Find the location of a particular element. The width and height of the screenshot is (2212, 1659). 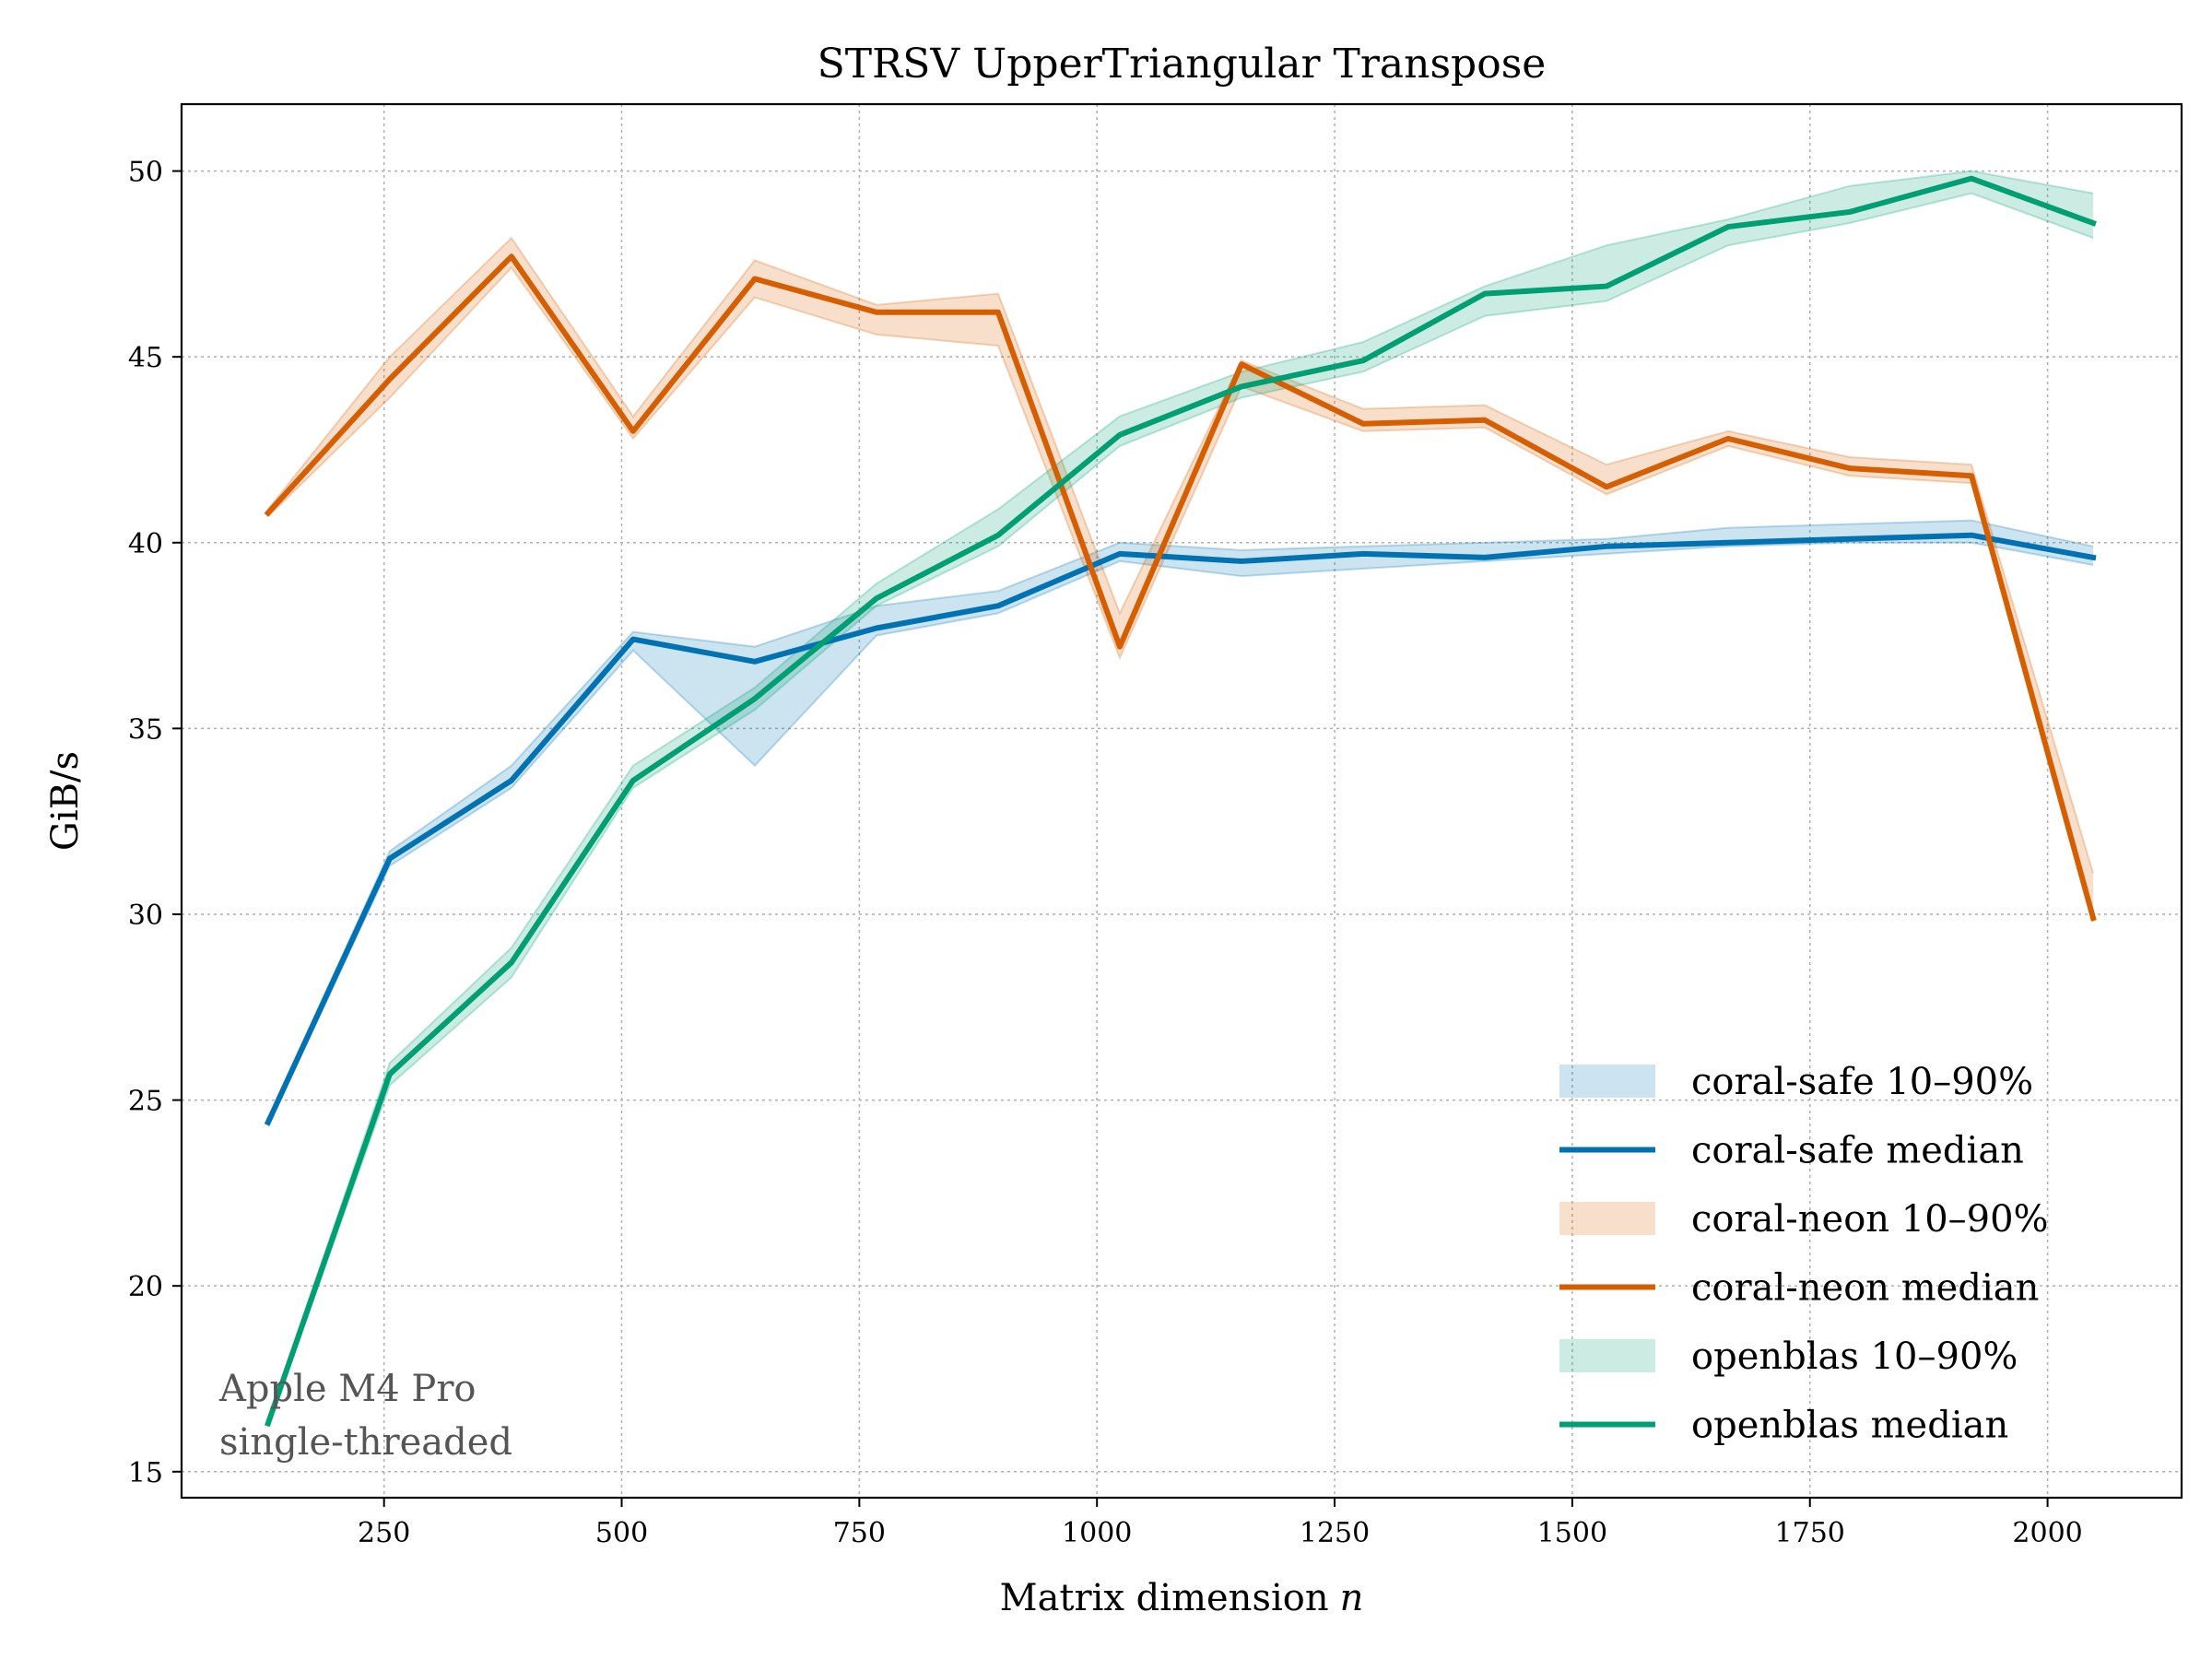

y-tick-label: 35 is located at coordinates (145, 729).